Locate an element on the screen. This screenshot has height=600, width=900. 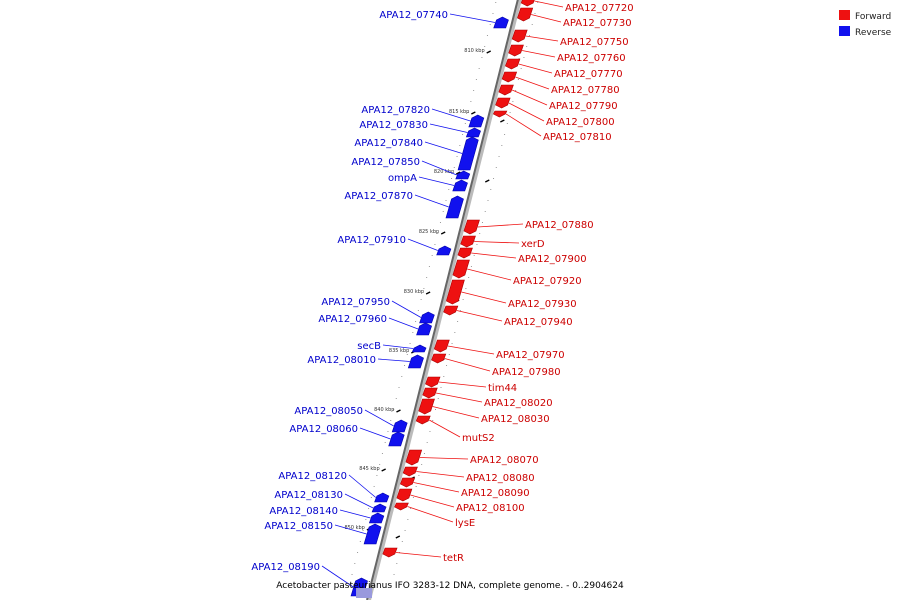
gene-label: APA12_07750 is located at coordinates (594, 42).